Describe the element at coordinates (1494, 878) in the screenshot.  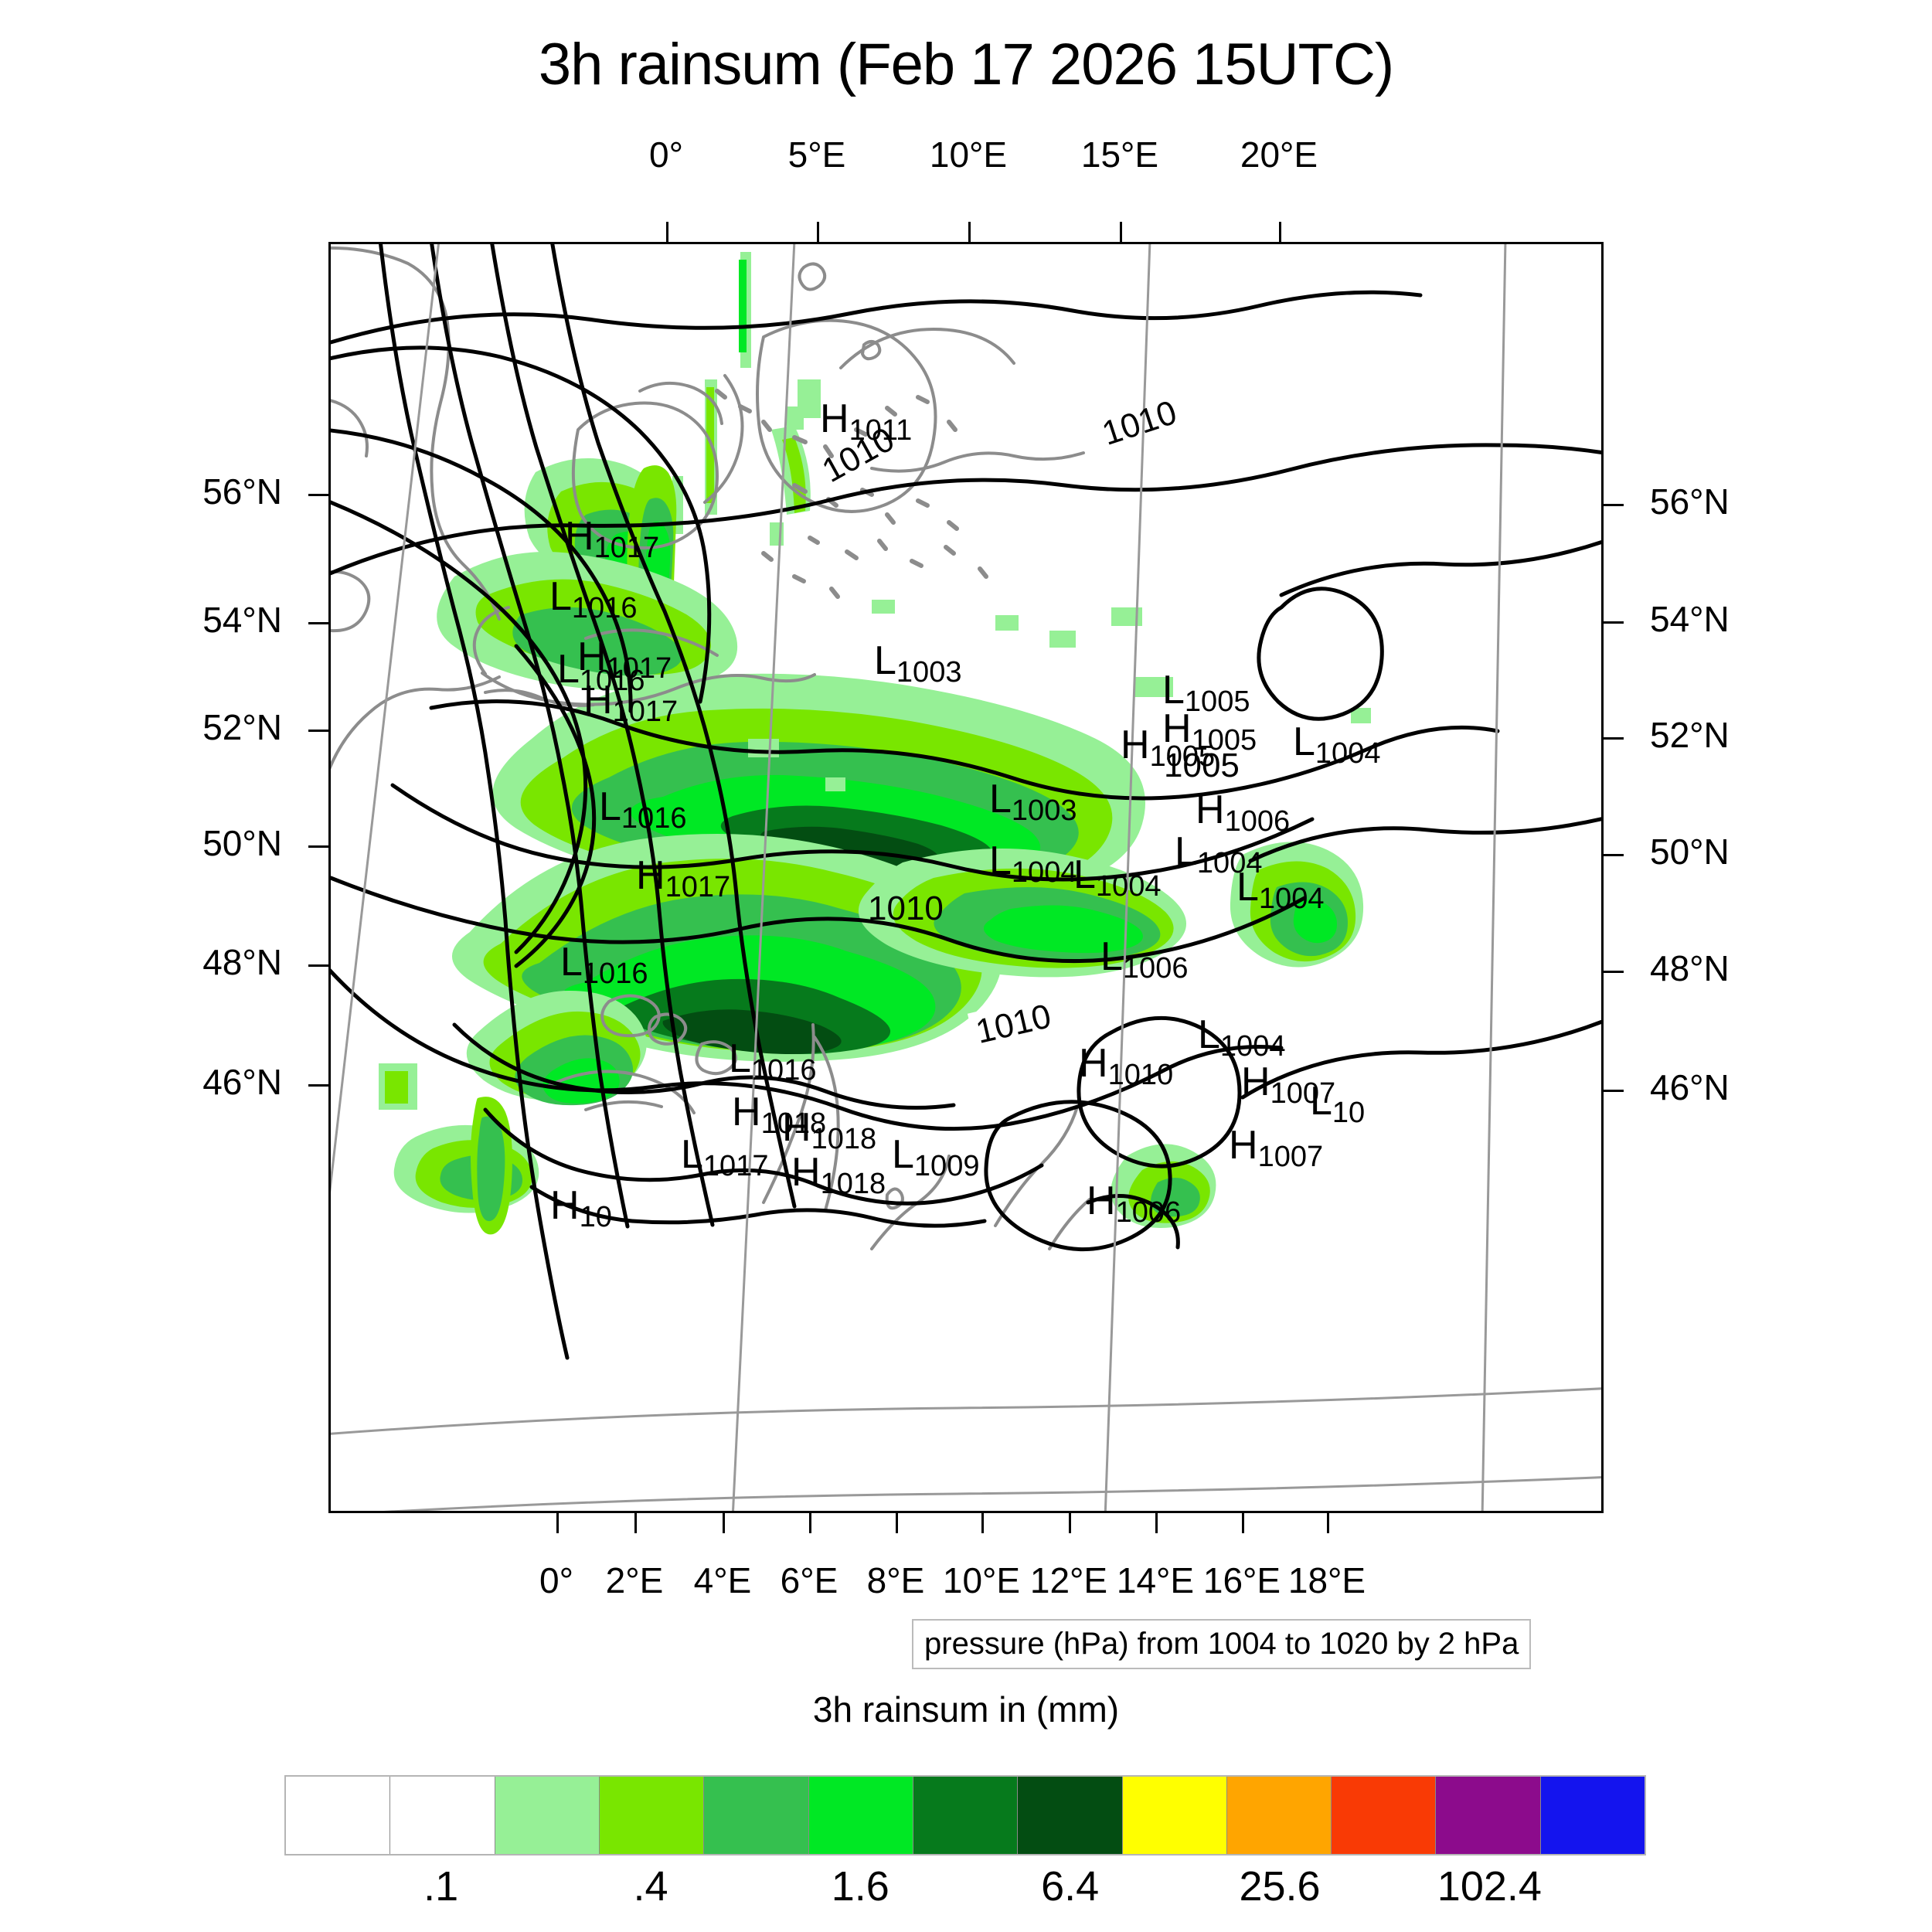
I see `meridian-15e` at that location.